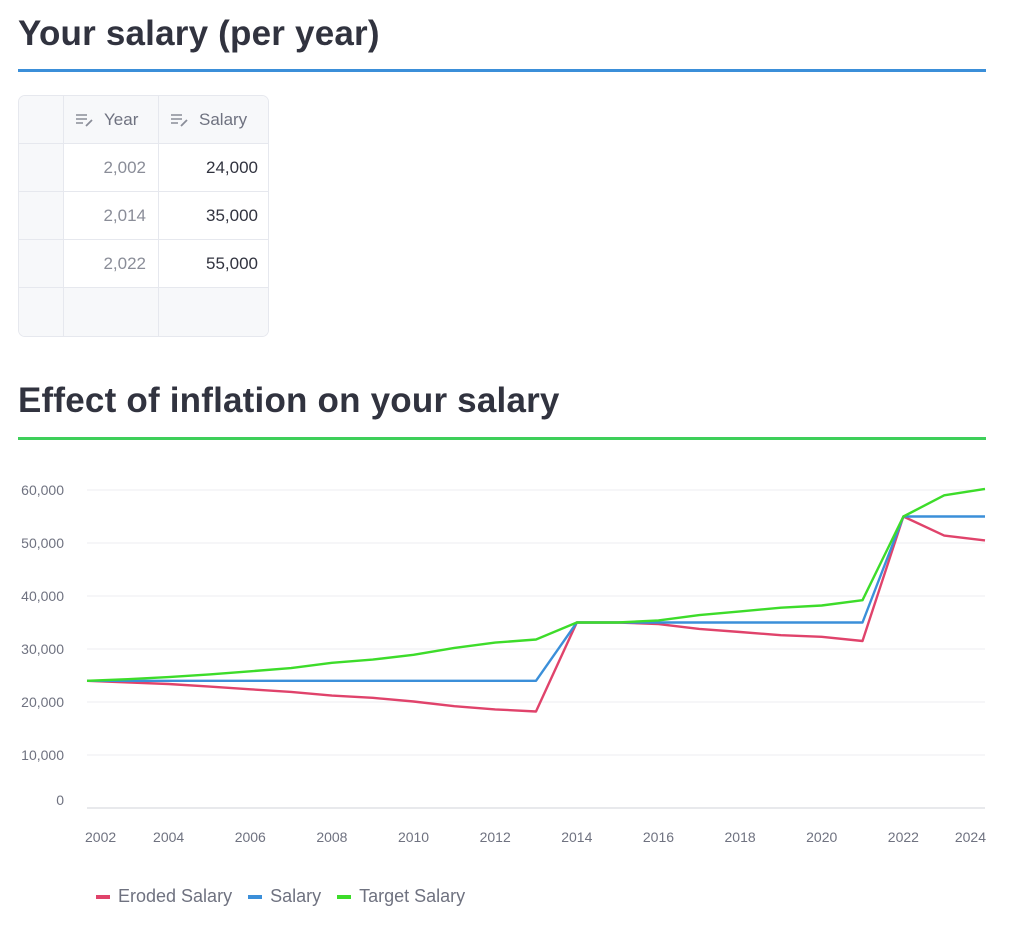 Image resolution: width=1014 pixels, height=931 pixels. Describe the element at coordinates (576, 837) in the screenshot. I see `x-tick-label: 2014` at that location.